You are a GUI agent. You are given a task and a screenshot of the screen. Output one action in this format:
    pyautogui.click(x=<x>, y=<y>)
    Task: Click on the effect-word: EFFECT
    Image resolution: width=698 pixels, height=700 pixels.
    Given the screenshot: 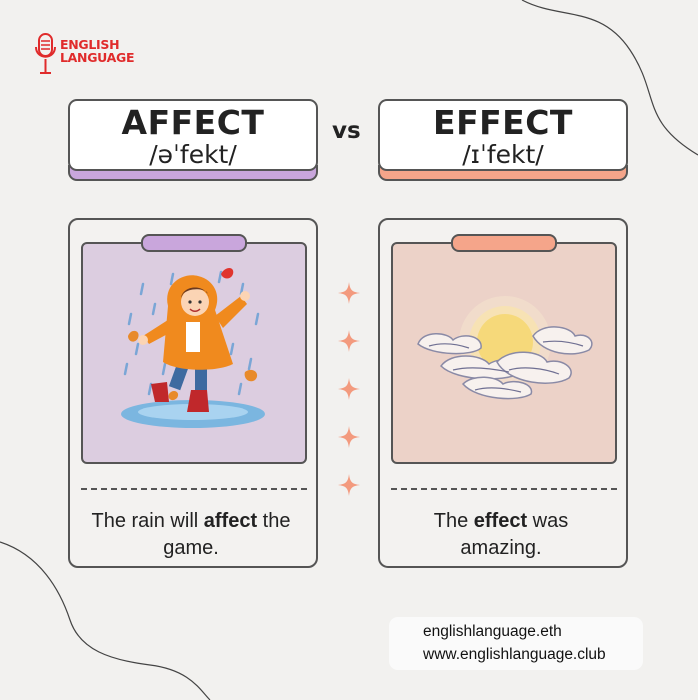 What is the action you would take?
    pyautogui.click(x=503, y=122)
    